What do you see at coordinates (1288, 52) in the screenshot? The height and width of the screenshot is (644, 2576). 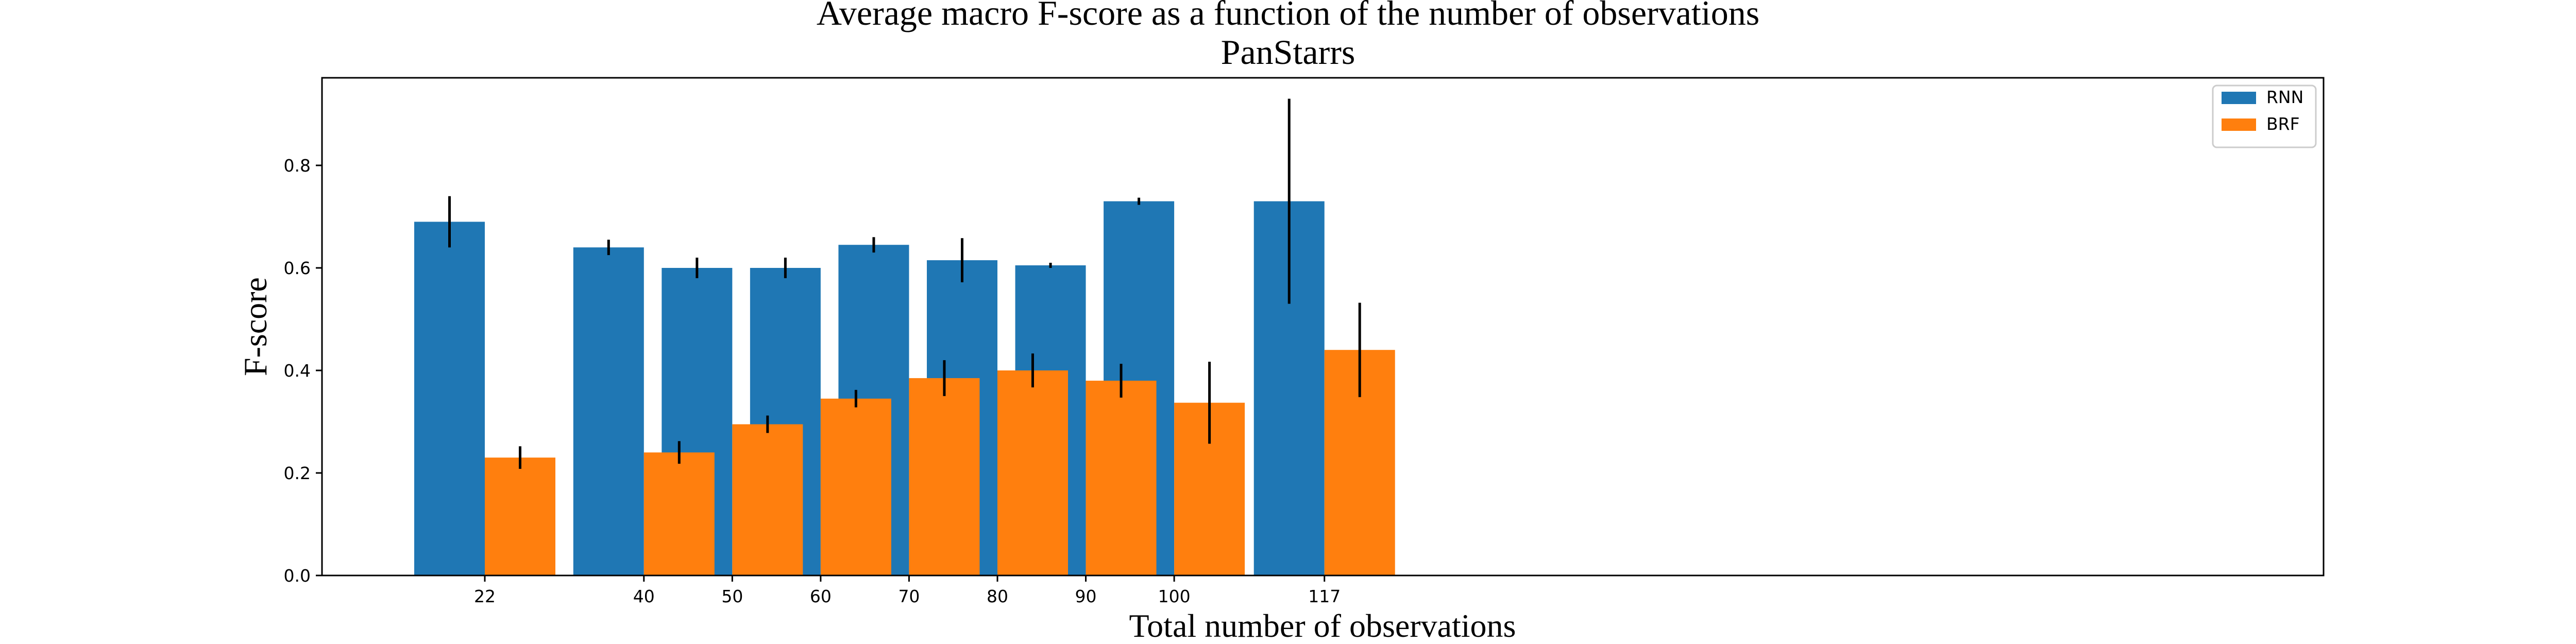 I see `chart-subtitle: PanStarrs` at bounding box center [1288, 52].